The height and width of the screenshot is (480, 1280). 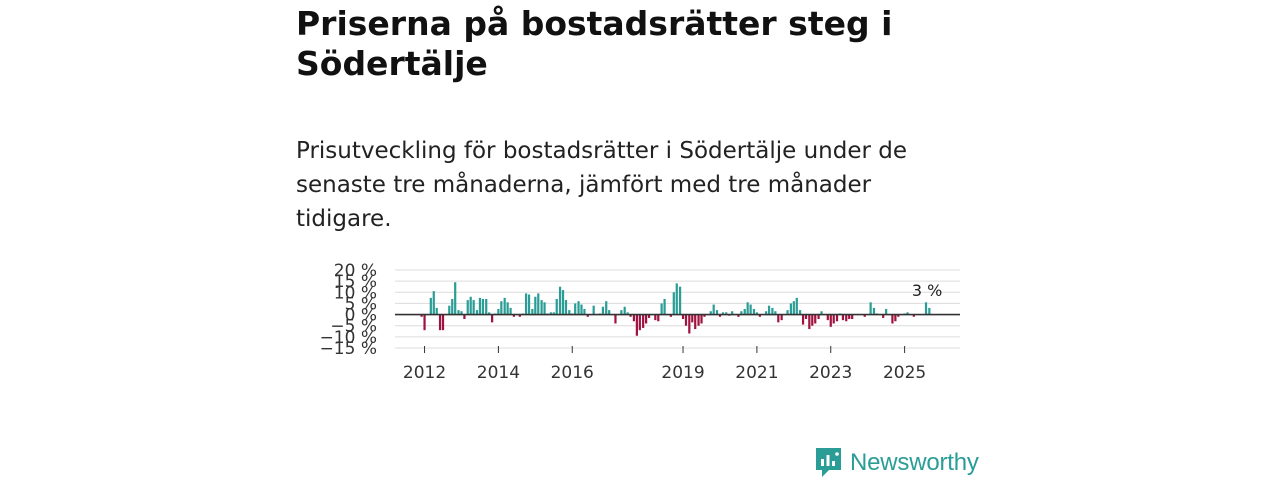 What do you see at coordinates (348, 310) in the screenshot?
I see `y-axis-tick-labels: 20 %15 %10 %5 %0 %−5 %−10 %−15 %` at bounding box center [348, 310].